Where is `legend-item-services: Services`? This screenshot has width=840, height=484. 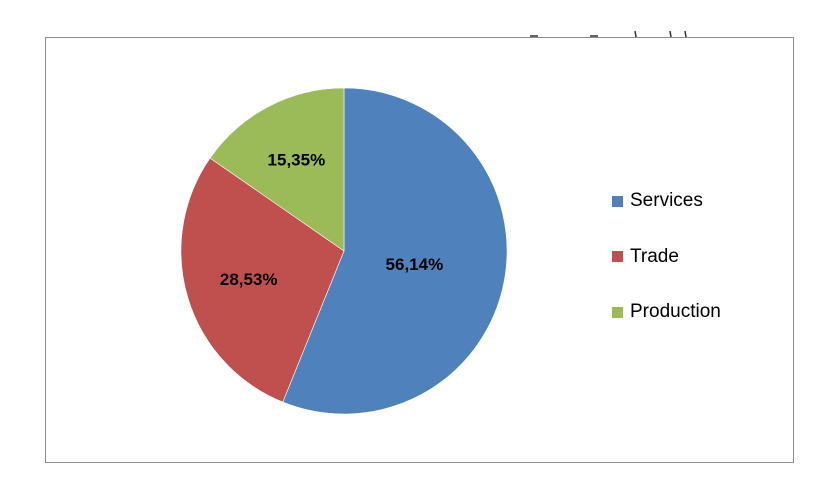
legend-item-services: Services is located at coordinates (697, 201).